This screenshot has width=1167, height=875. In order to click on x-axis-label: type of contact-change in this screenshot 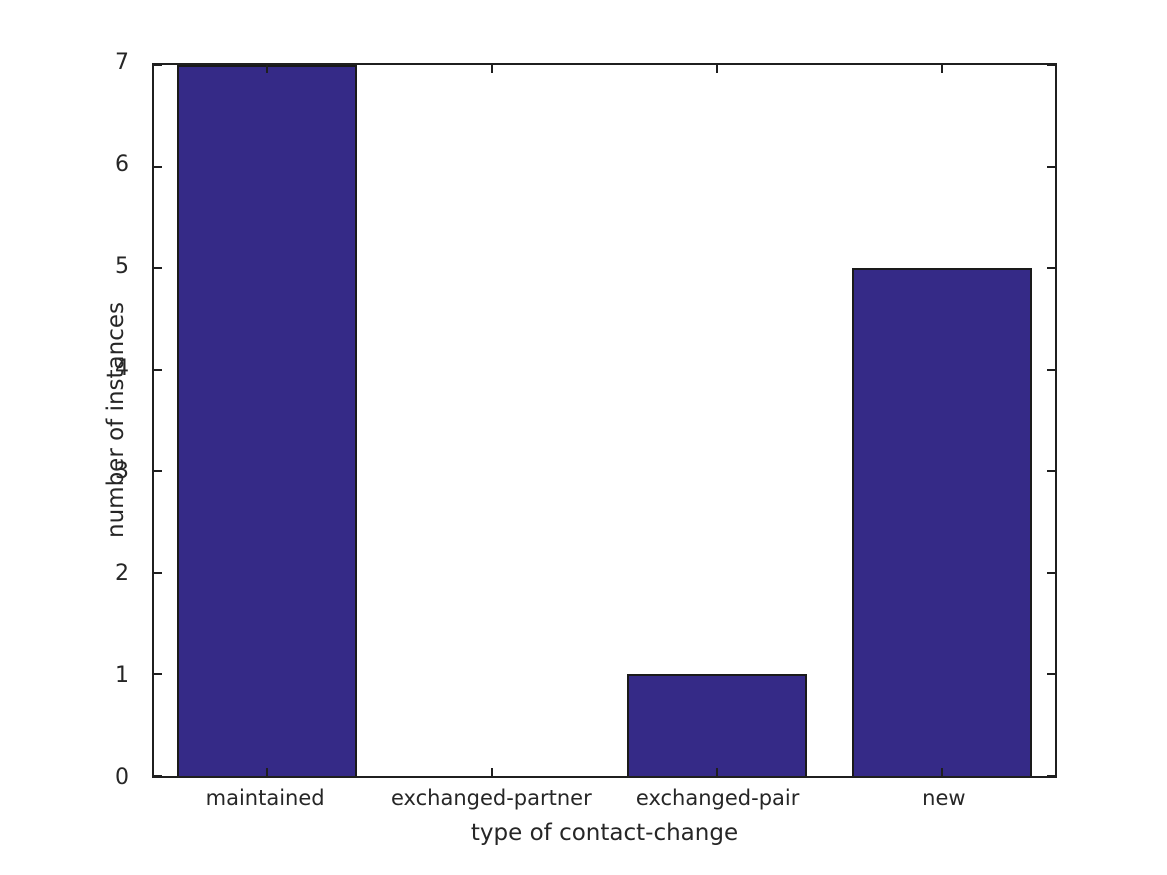, I will do `click(604, 833)`.